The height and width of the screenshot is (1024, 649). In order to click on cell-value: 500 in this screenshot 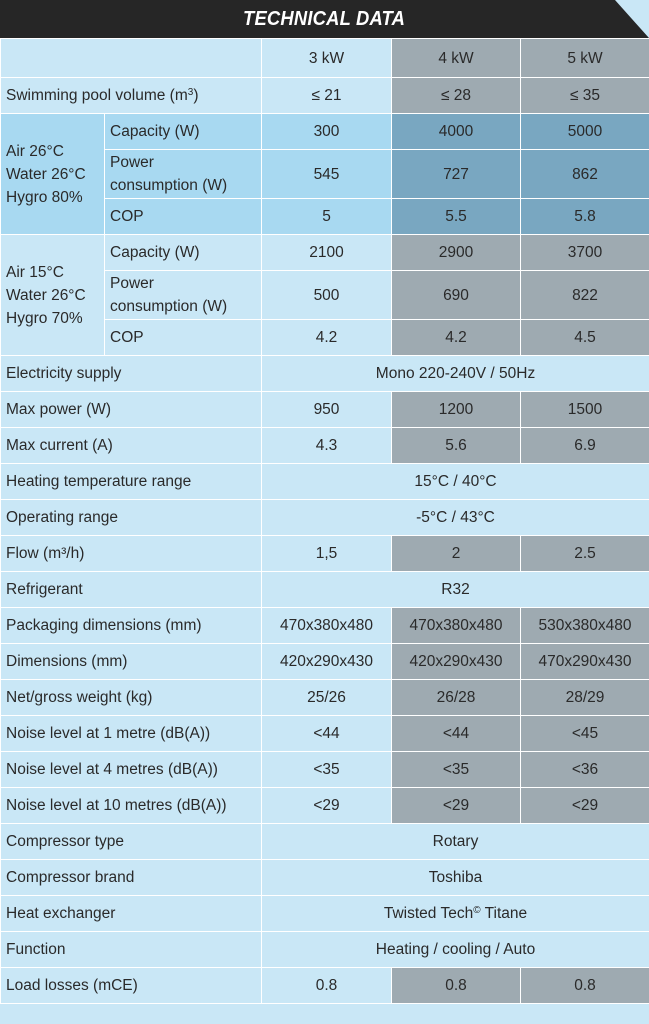, I will do `click(326, 295)`.